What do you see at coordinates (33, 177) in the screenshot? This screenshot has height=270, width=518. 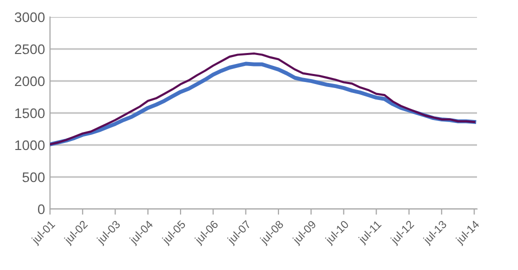 I see `y-tick-label: 500` at bounding box center [33, 177].